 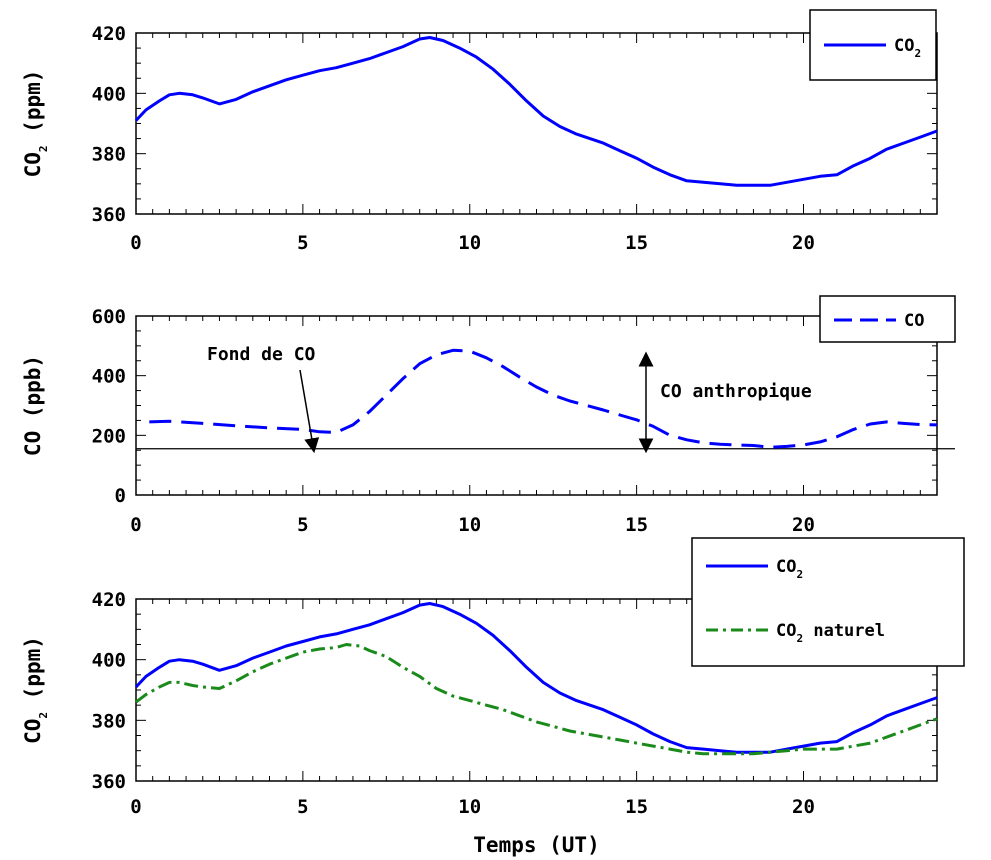 I want to click on legend-label-1: CO, so click(x=914, y=321).